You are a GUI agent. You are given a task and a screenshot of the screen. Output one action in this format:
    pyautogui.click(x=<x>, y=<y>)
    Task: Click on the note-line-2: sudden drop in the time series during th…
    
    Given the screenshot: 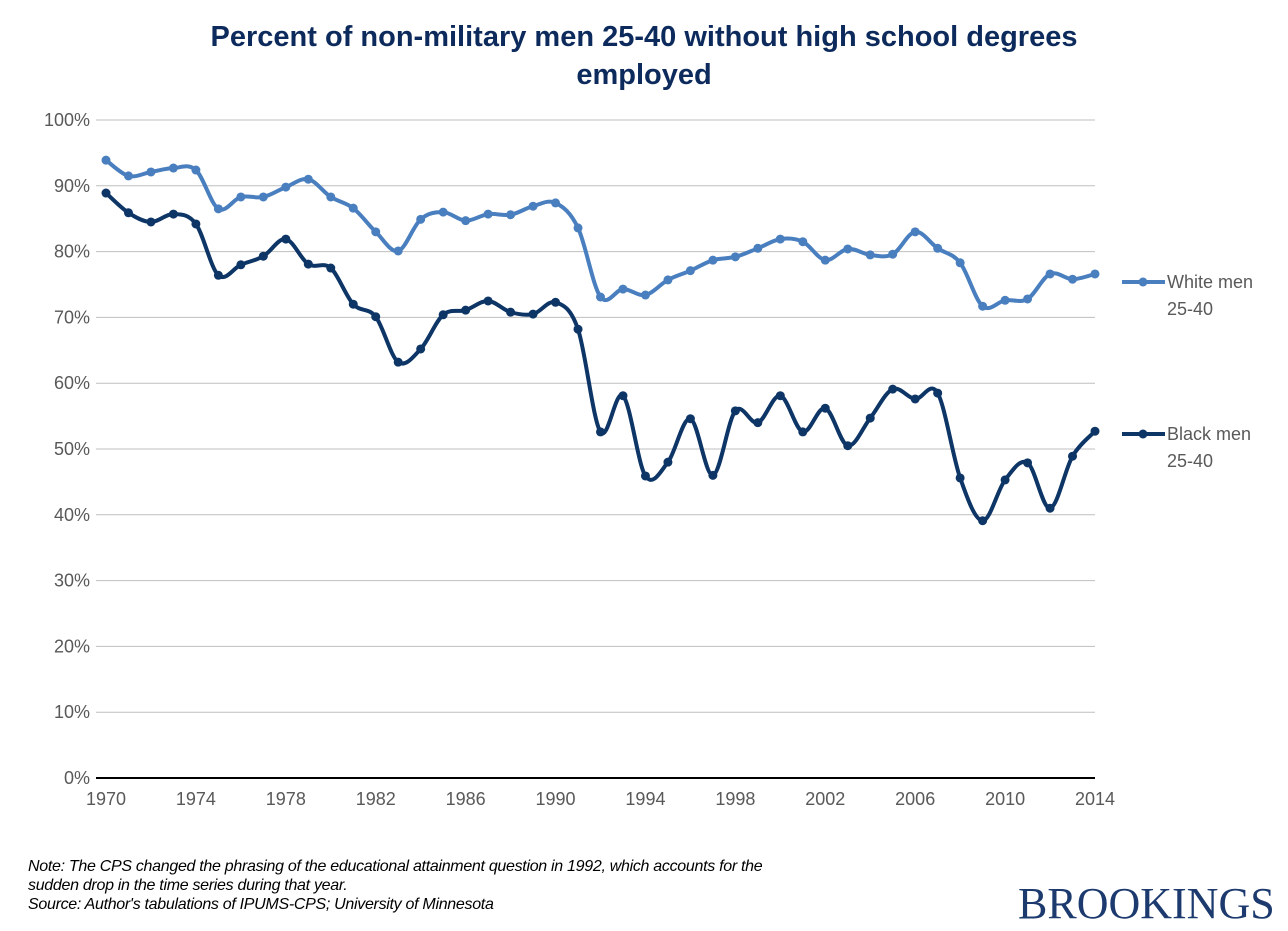 What is the action you would take?
    pyautogui.click(x=188, y=885)
    